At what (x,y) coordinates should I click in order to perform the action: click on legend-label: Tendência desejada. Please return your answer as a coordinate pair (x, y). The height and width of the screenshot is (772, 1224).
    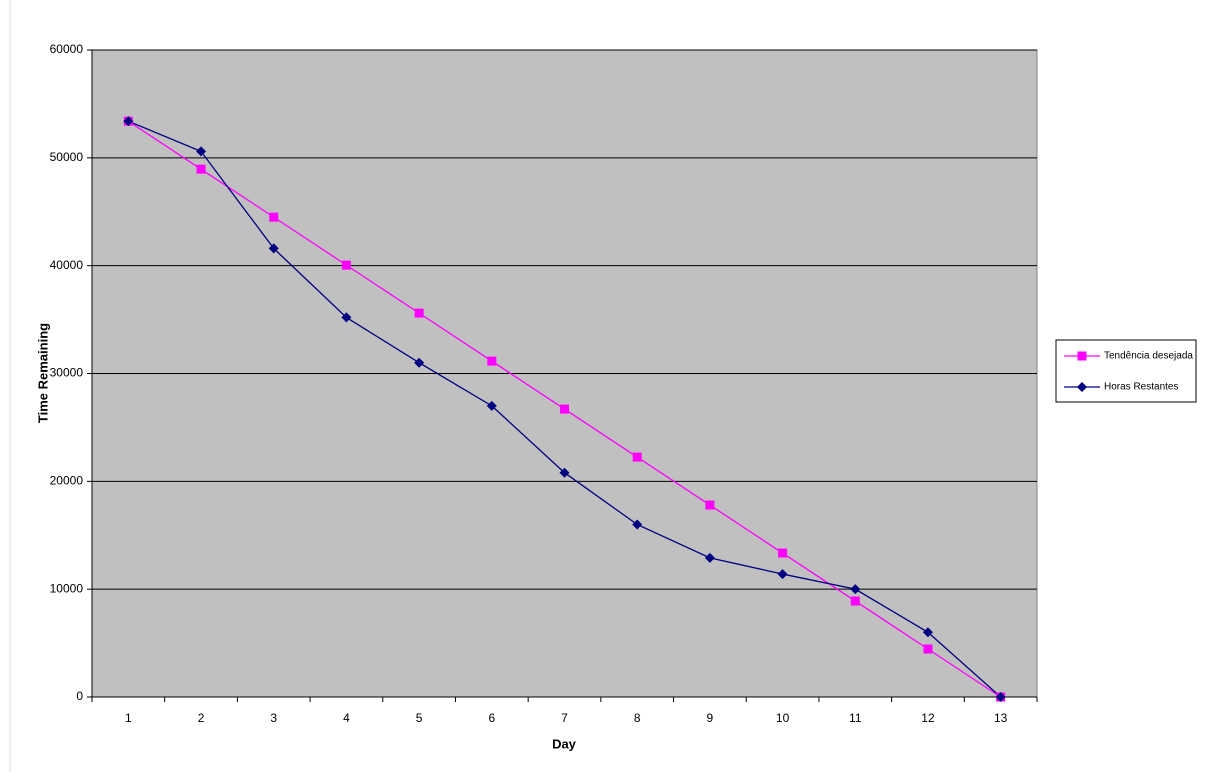
    Looking at the image, I should click on (1148, 356).